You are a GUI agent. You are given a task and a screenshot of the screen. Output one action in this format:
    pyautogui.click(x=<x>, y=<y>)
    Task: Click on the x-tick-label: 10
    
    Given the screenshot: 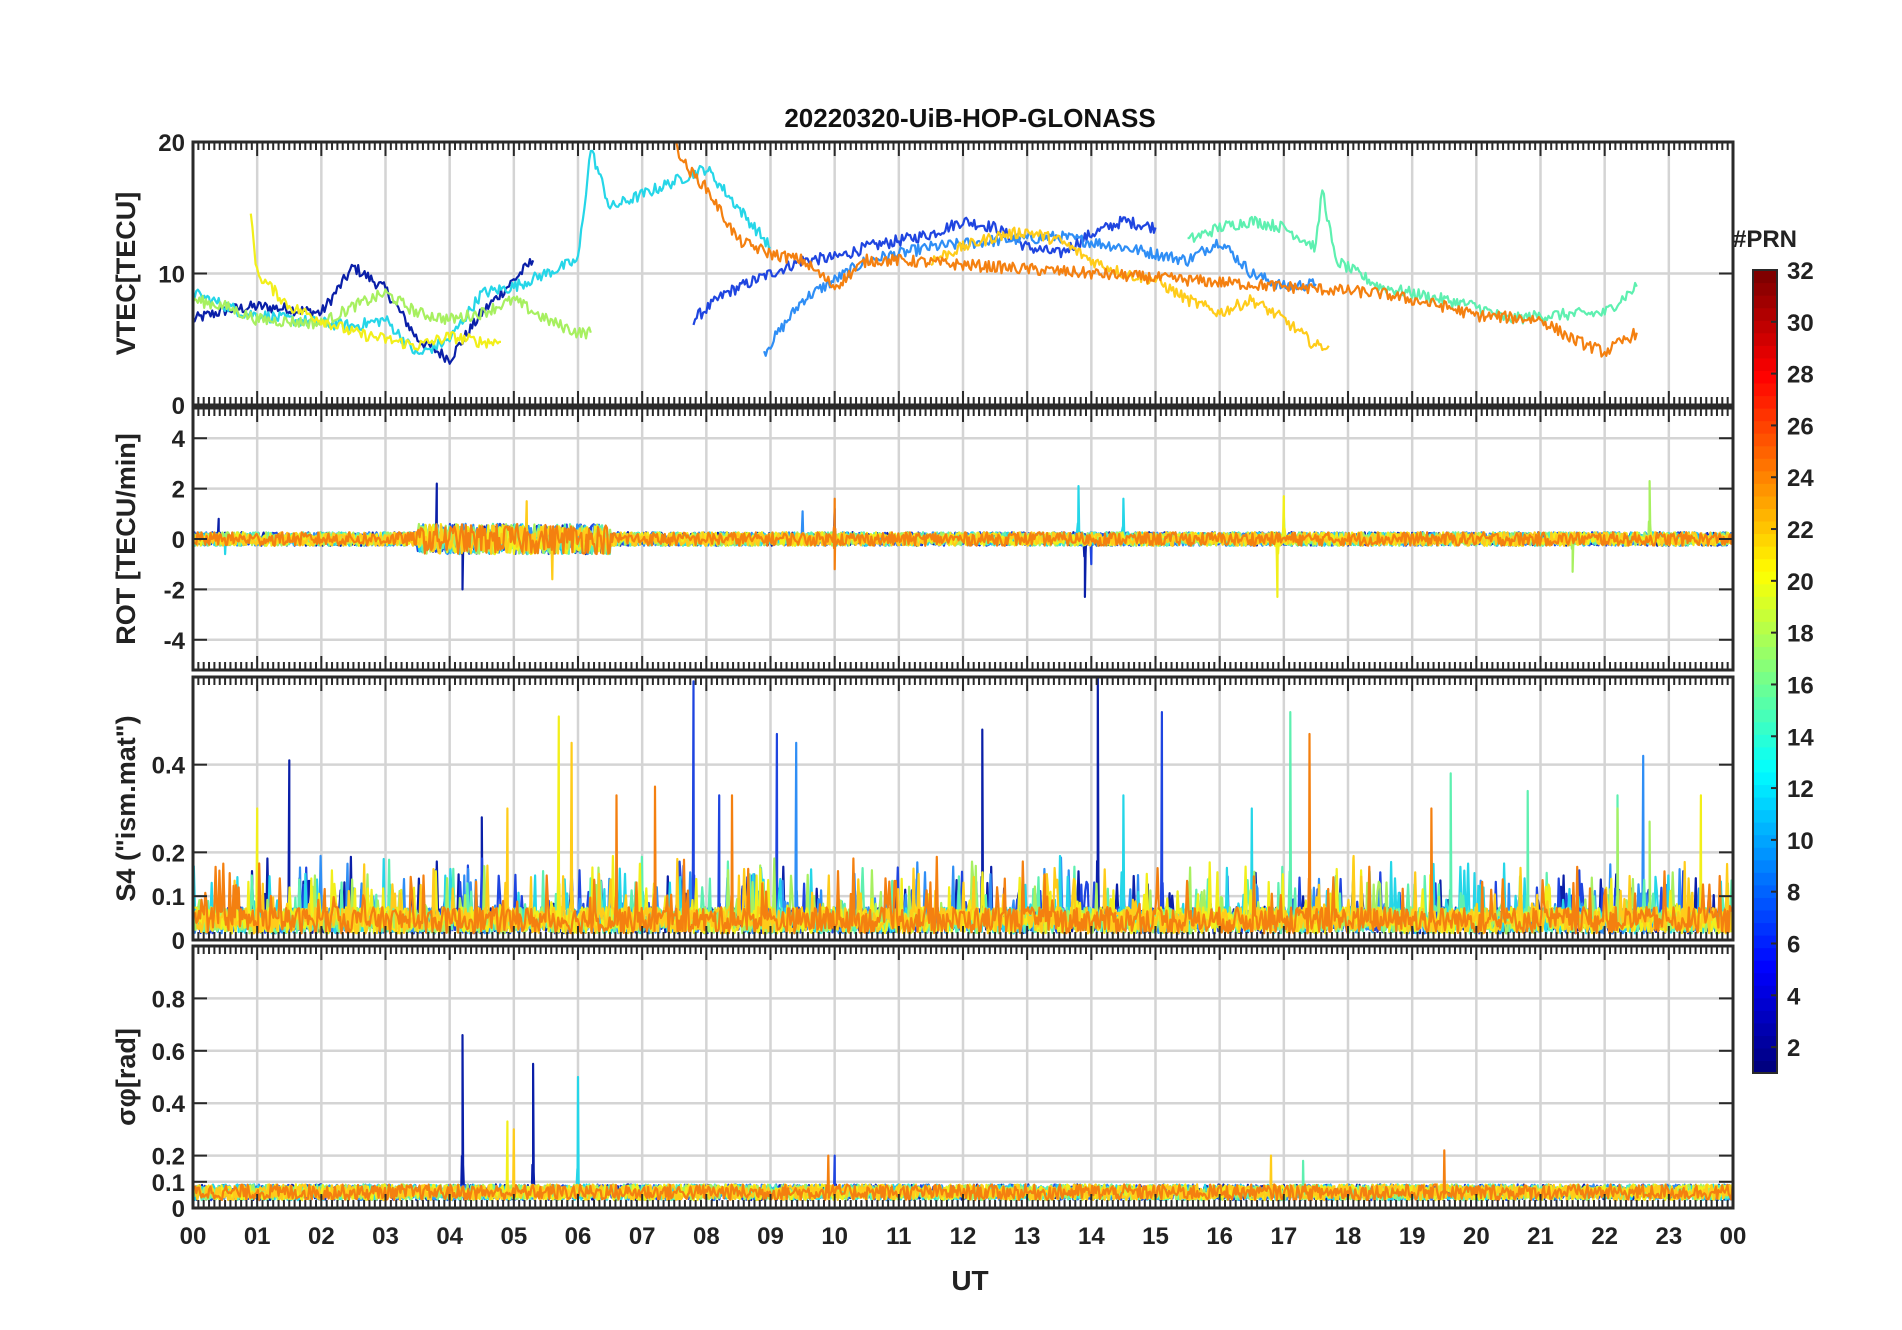 What is the action you would take?
    pyautogui.click(x=834, y=1236)
    